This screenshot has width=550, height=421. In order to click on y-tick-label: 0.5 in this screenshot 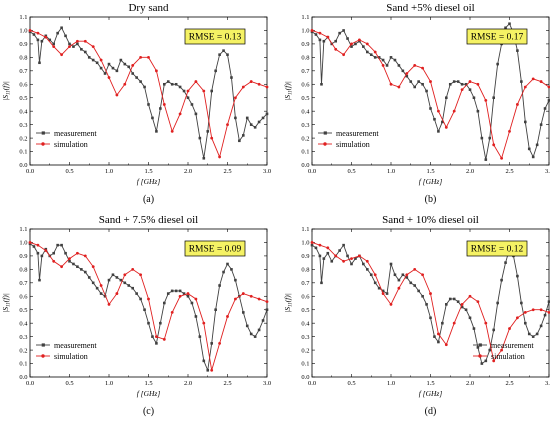, I will do `click(305, 310)`.